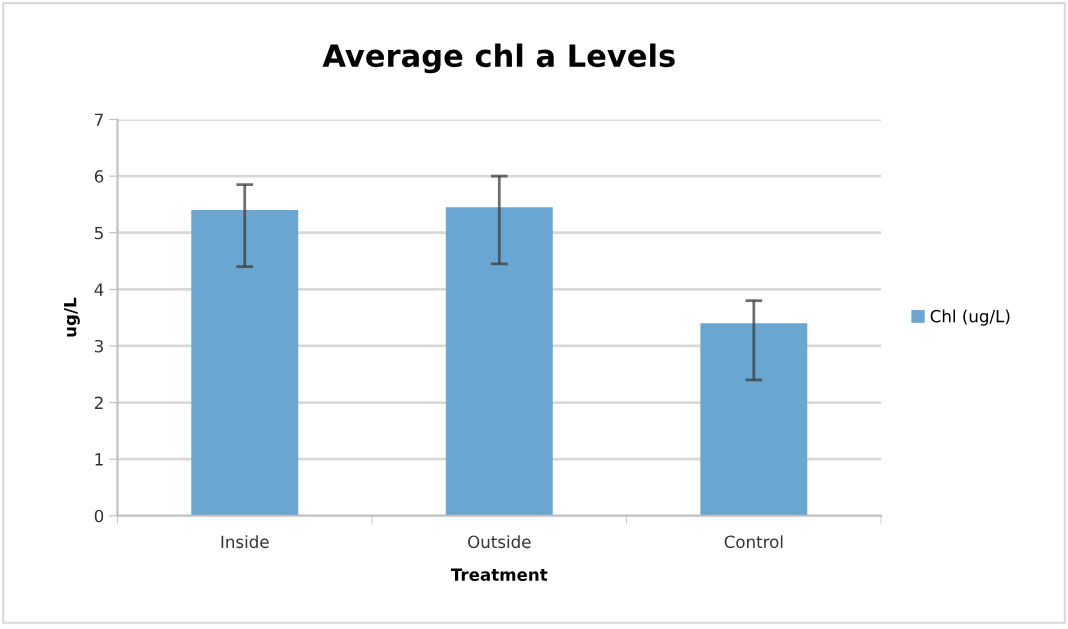  Describe the element at coordinates (753, 542) in the screenshot. I see `x-tick-label: Control` at that location.